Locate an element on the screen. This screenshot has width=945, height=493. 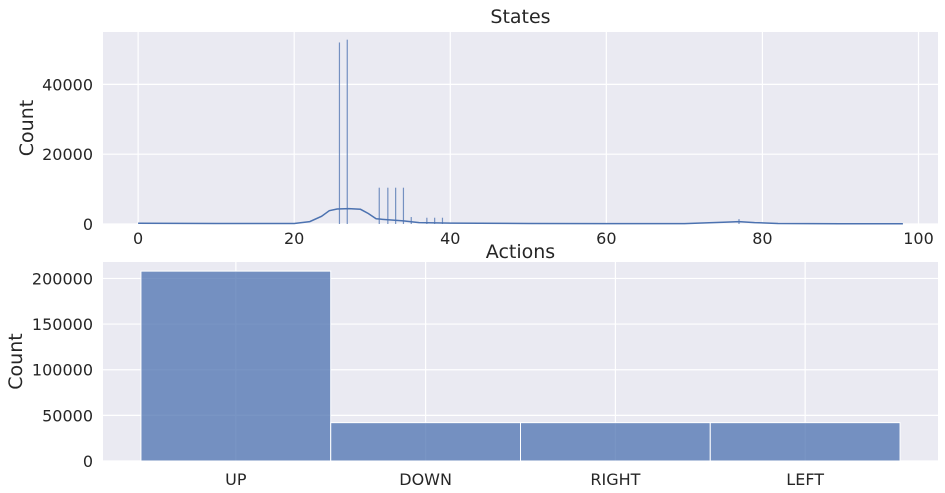
states-x-tick-label: 80 is located at coordinates (762, 238).